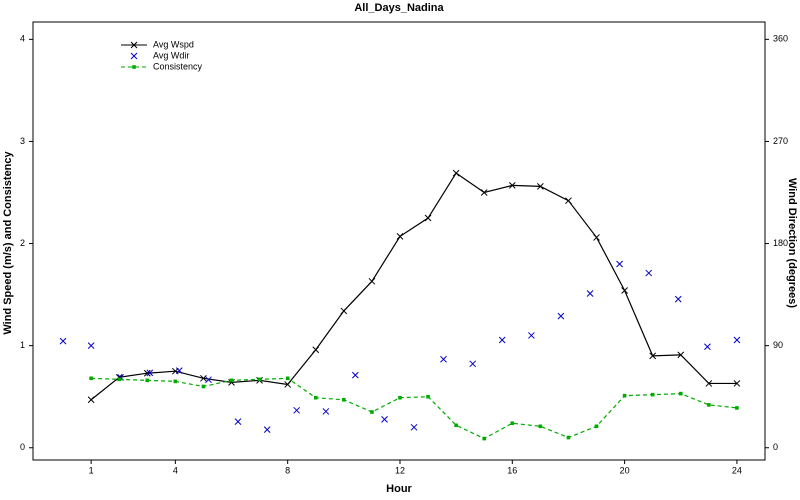  I want to click on x-tick-label: 16, so click(512, 470).